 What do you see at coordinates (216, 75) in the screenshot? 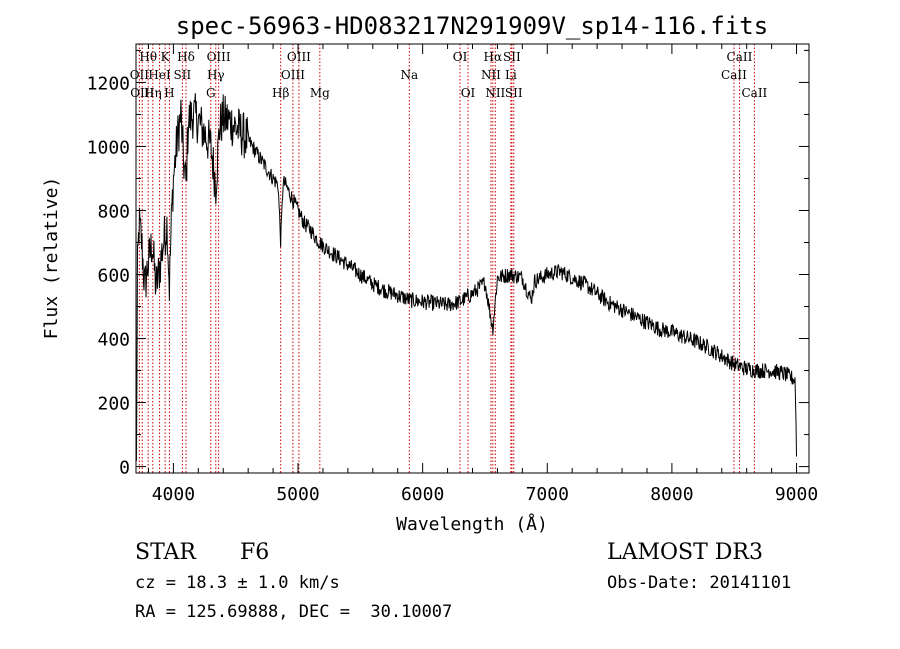
I see `line-marker-label: Hγ` at bounding box center [216, 75].